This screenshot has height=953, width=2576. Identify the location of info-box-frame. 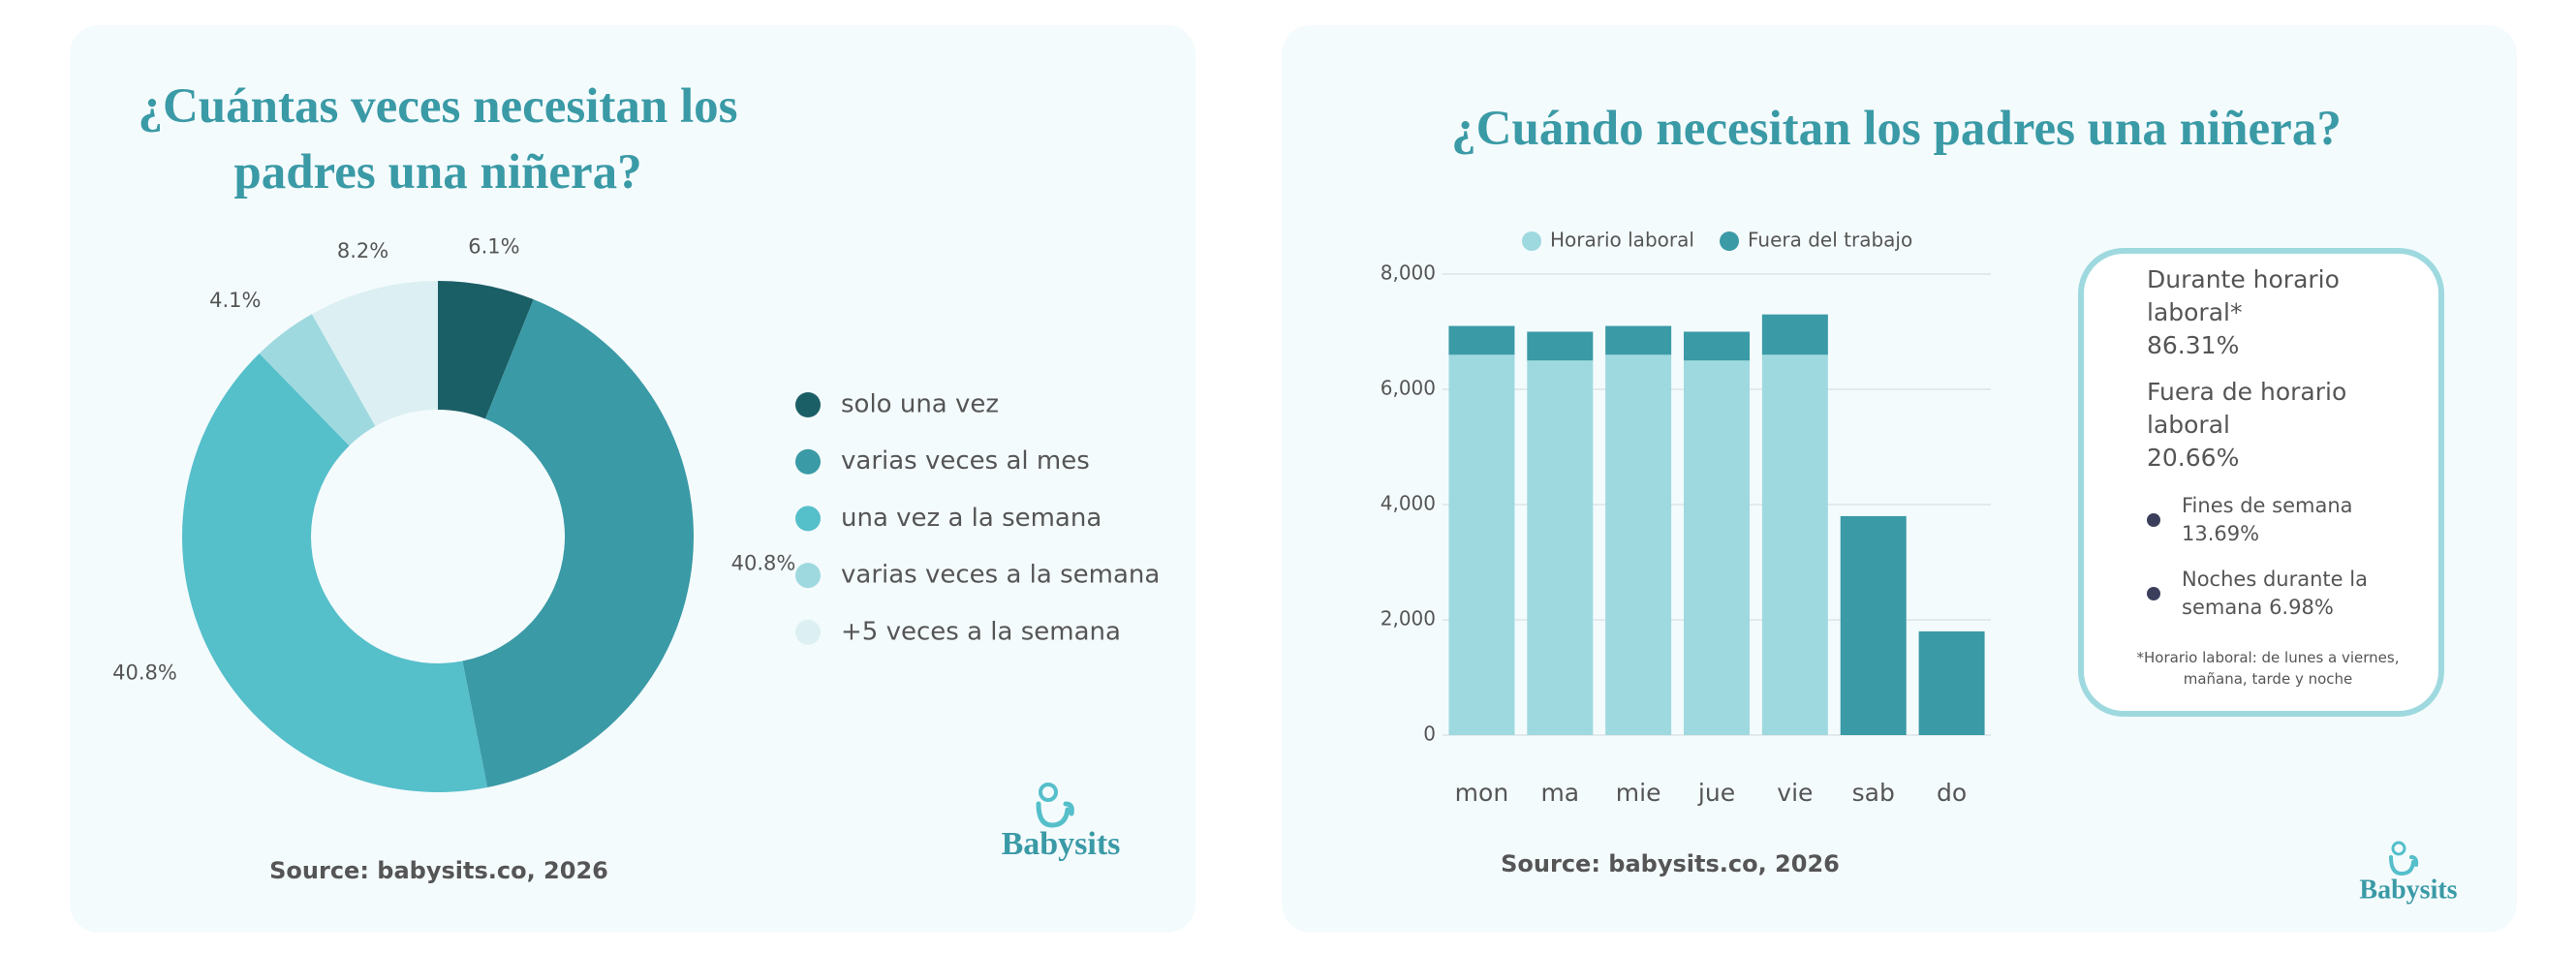
(2261, 483).